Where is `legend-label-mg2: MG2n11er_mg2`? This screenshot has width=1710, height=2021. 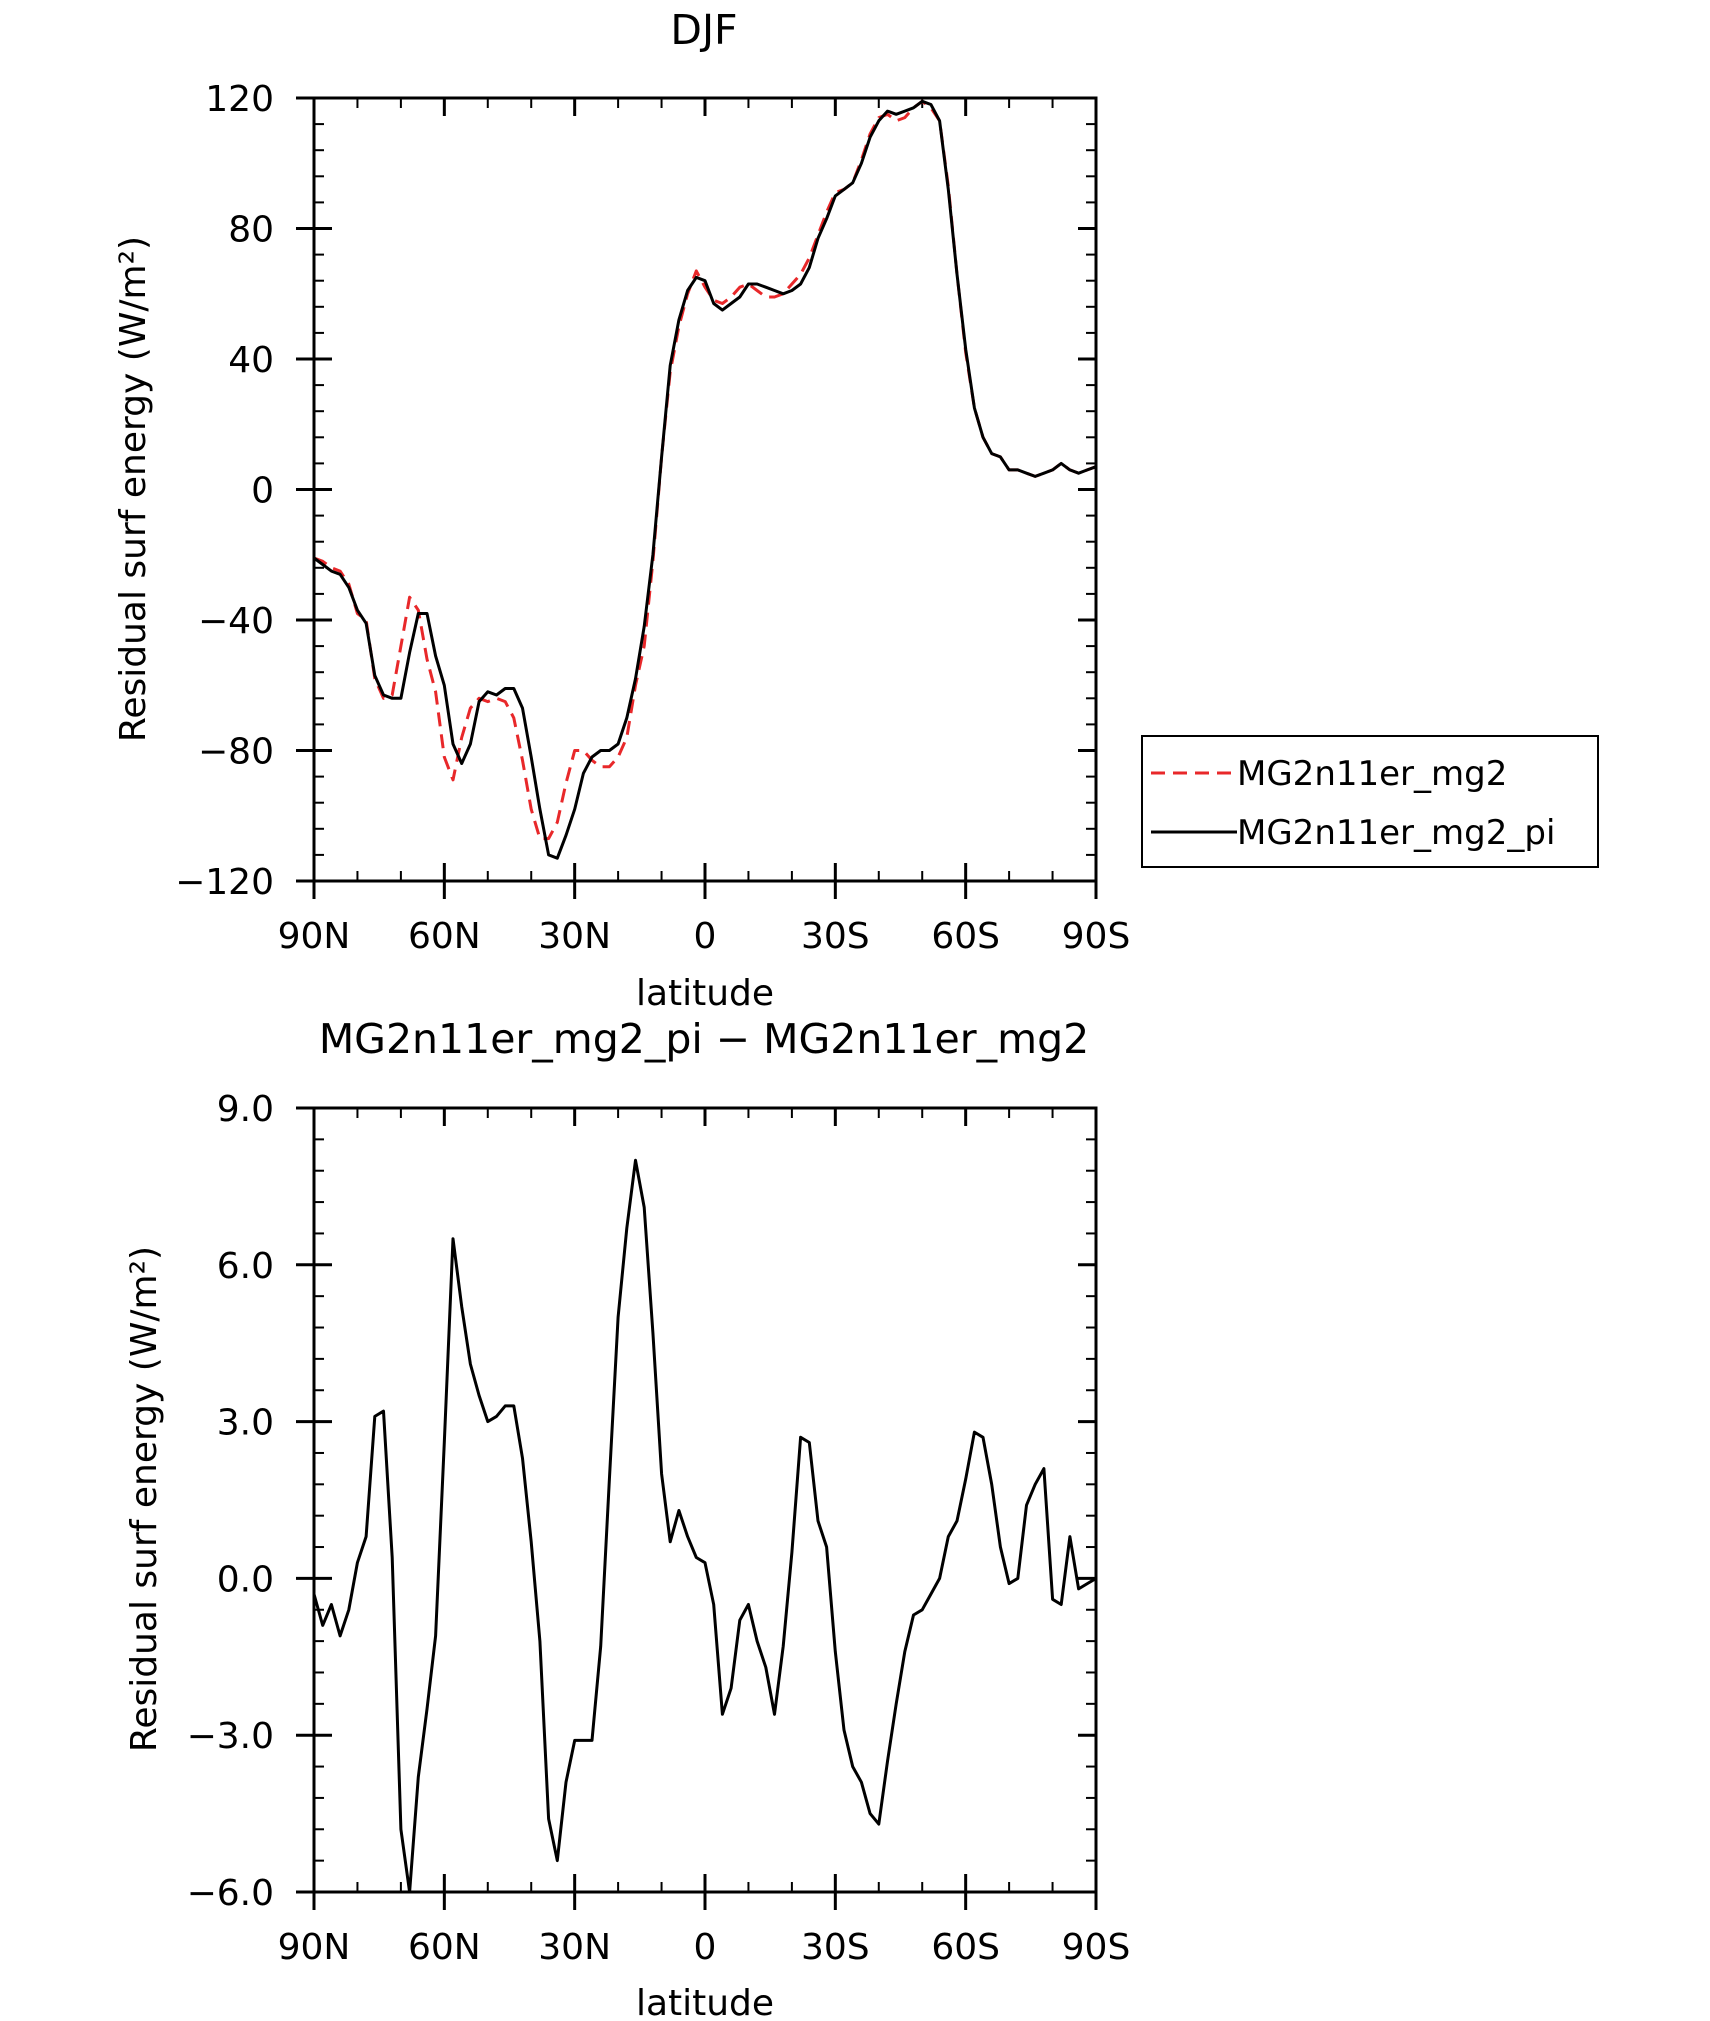
legend-label-mg2: MG2n11er_mg2 is located at coordinates (1372, 774).